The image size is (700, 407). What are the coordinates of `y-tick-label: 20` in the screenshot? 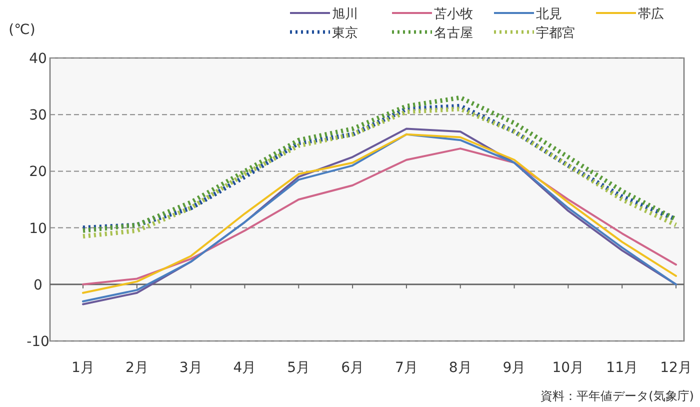 It's located at (38, 172).